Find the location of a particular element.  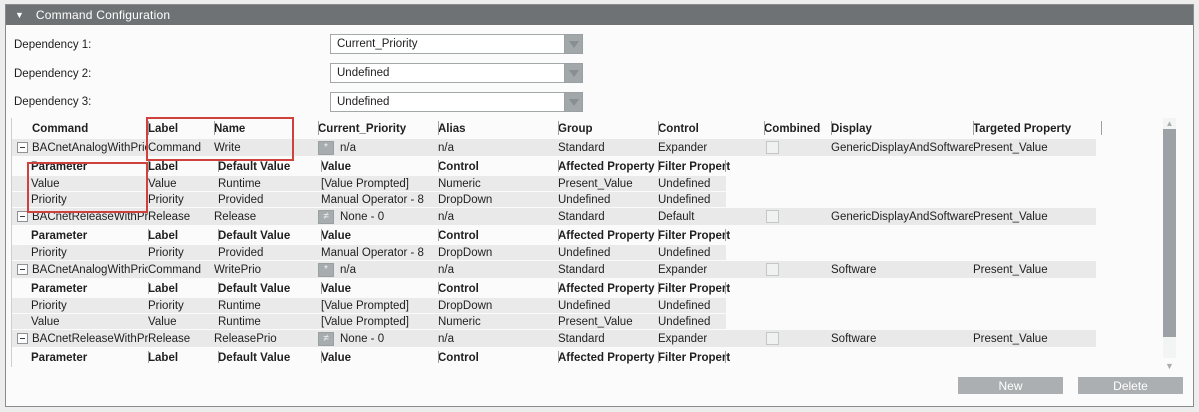

alias-cell: n/a is located at coordinates (446, 216).